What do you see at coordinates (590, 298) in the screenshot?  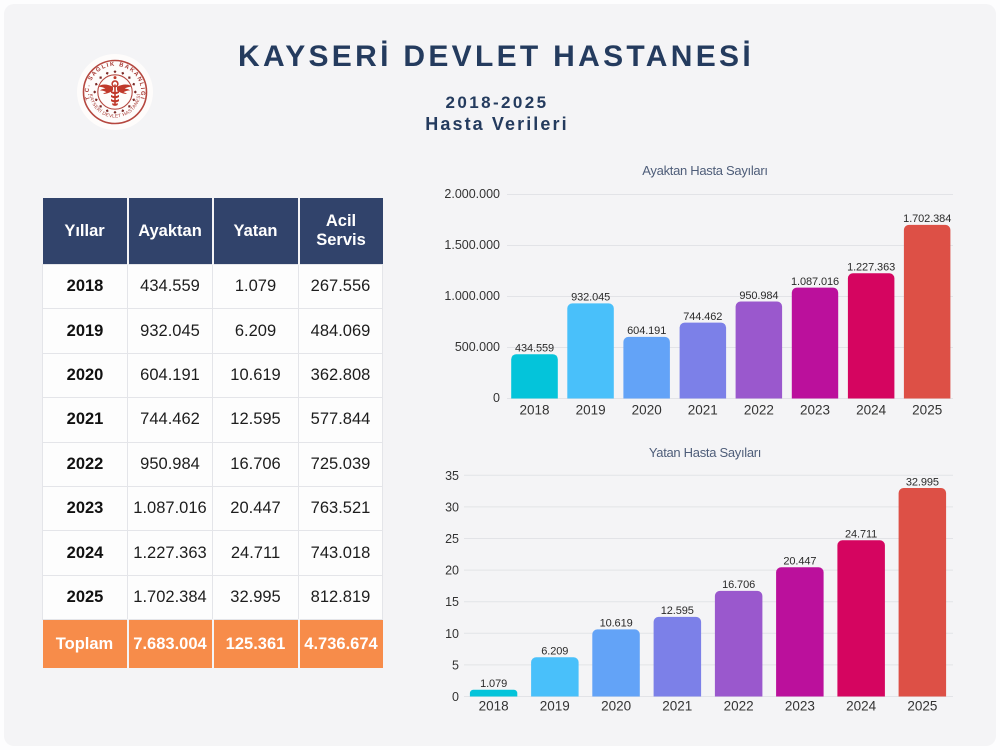 I see `svg-text: 932.045` at bounding box center [590, 298].